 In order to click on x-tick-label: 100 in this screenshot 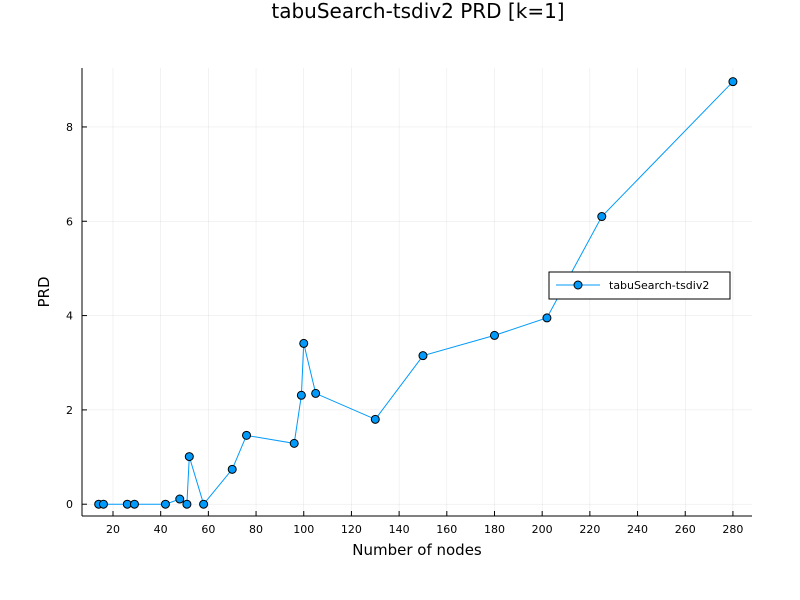, I will do `click(303, 529)`.